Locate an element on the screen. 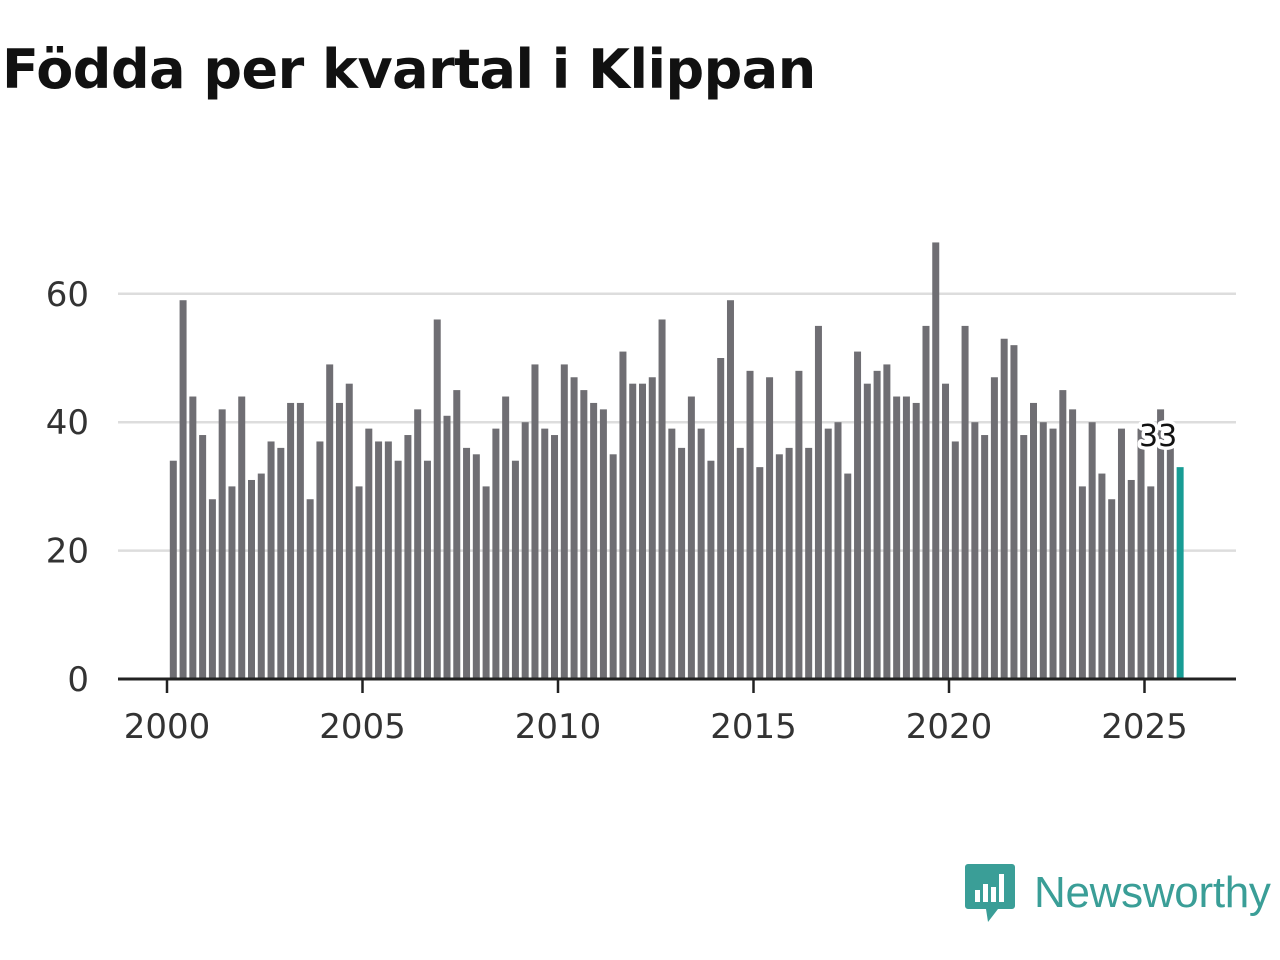 The width and height of the screenshot is (1280, 960). bar-2025-q1 is located at coordinates (1151, 582).